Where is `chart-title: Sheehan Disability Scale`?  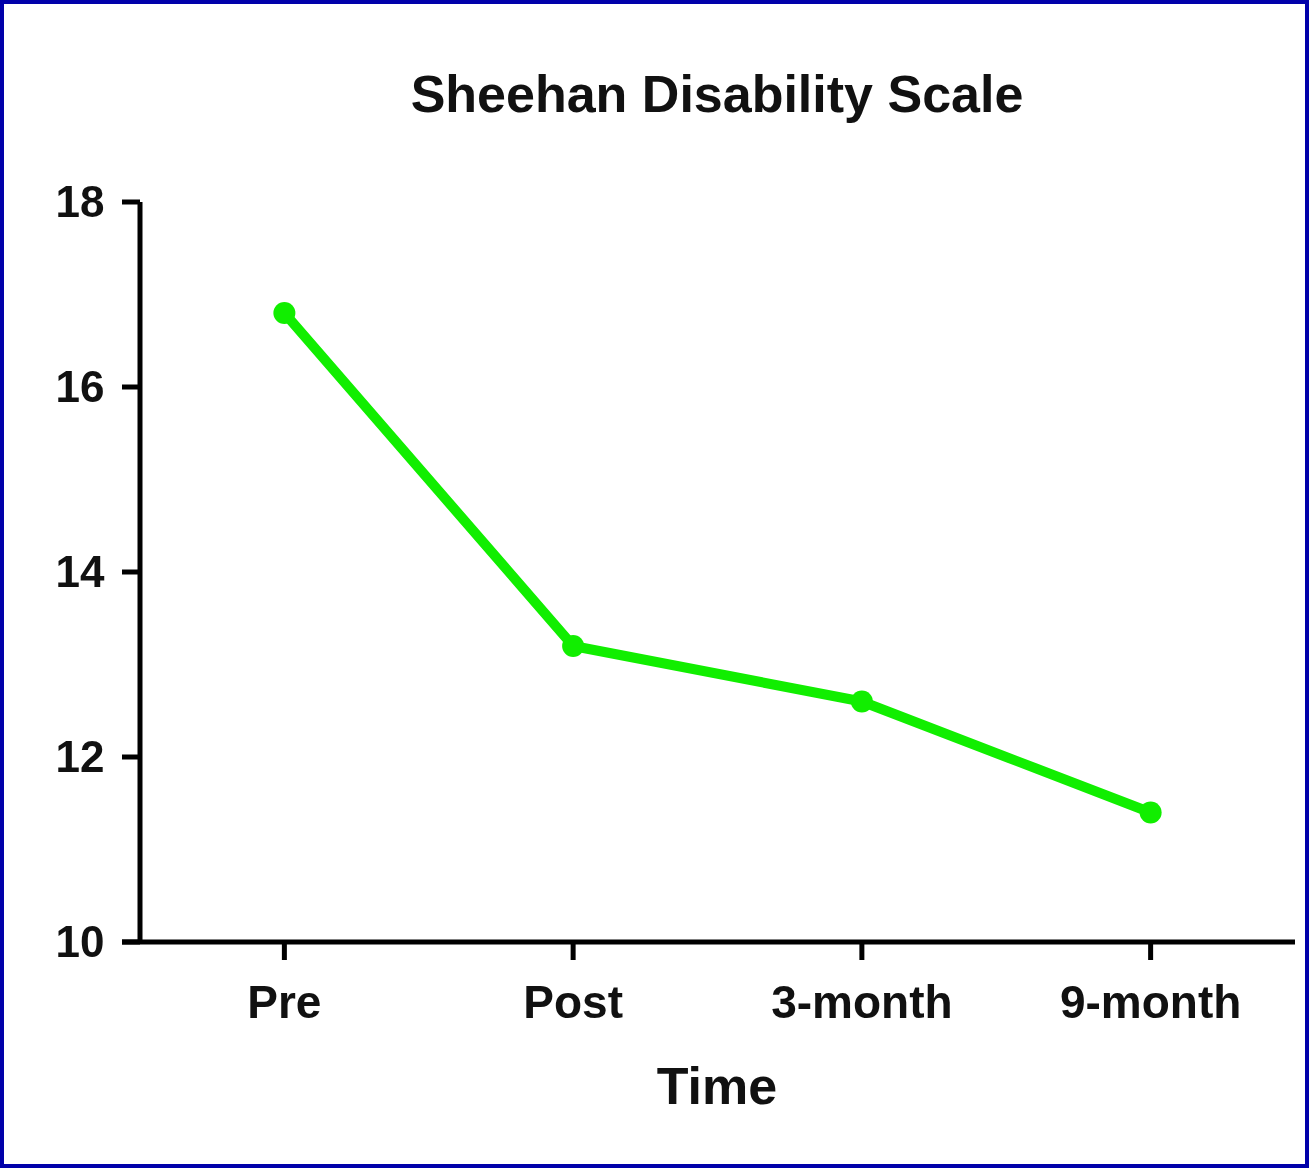 chart-title: Sheehan Disability Scale is located at coordinates (717, 94).